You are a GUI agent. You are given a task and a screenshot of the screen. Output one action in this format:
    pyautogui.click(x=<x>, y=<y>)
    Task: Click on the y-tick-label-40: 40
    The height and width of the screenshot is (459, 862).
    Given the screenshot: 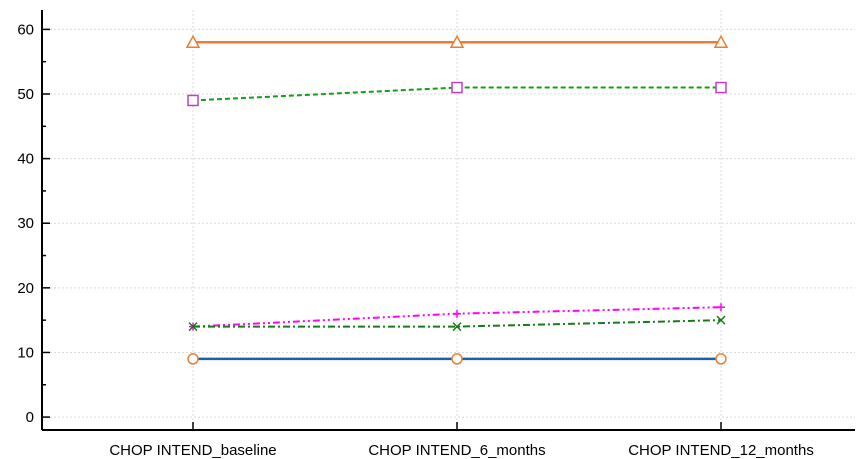 What is the action you would take?
    pyautogui.click(x=25, y=159)
    